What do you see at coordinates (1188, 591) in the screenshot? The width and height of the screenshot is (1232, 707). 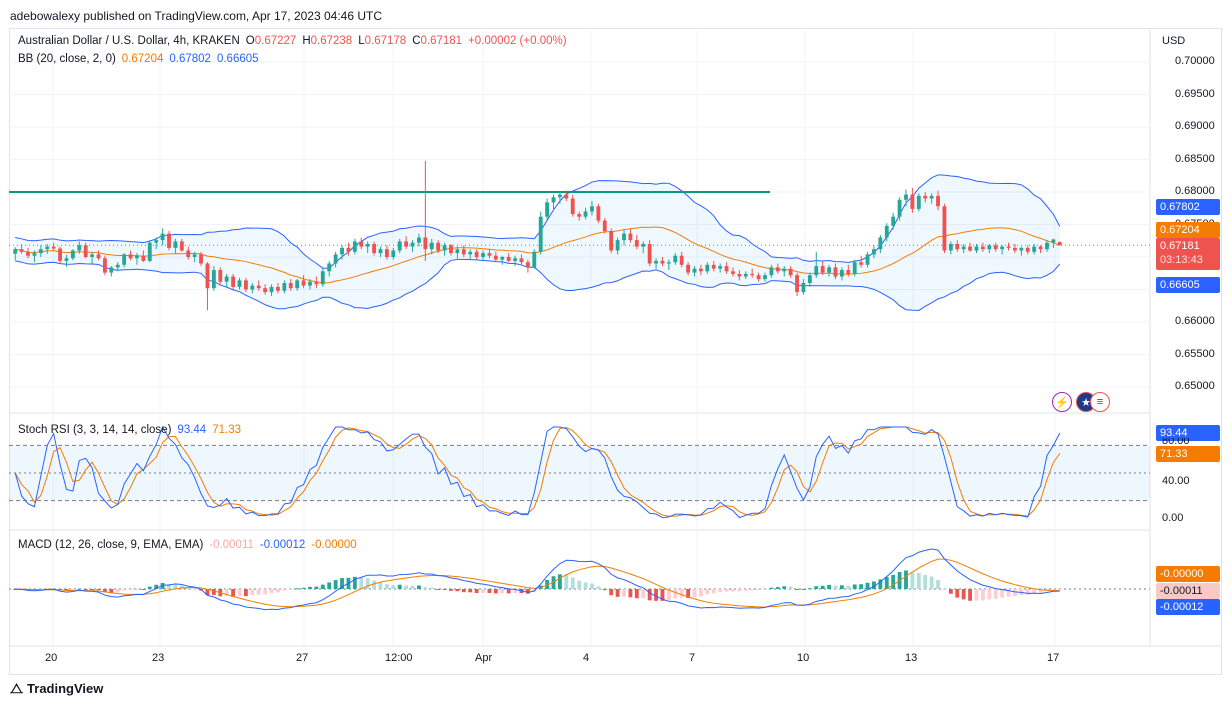 I see `macd-hist-axis-label: -0.00011` at bounding box center [1188, 591].